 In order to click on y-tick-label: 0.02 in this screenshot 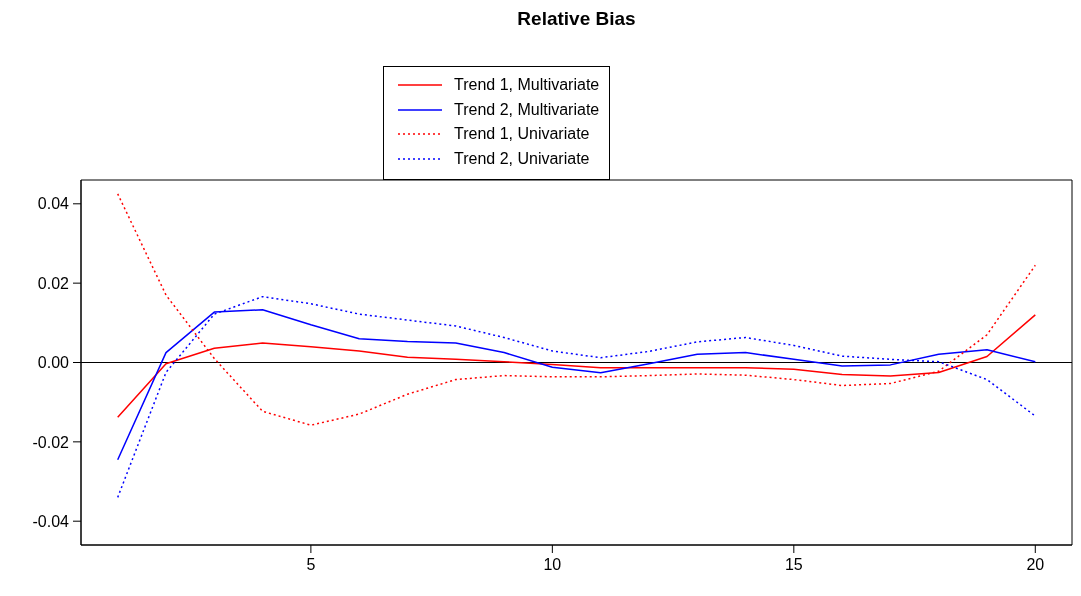, I will do `click(53, 283)`.